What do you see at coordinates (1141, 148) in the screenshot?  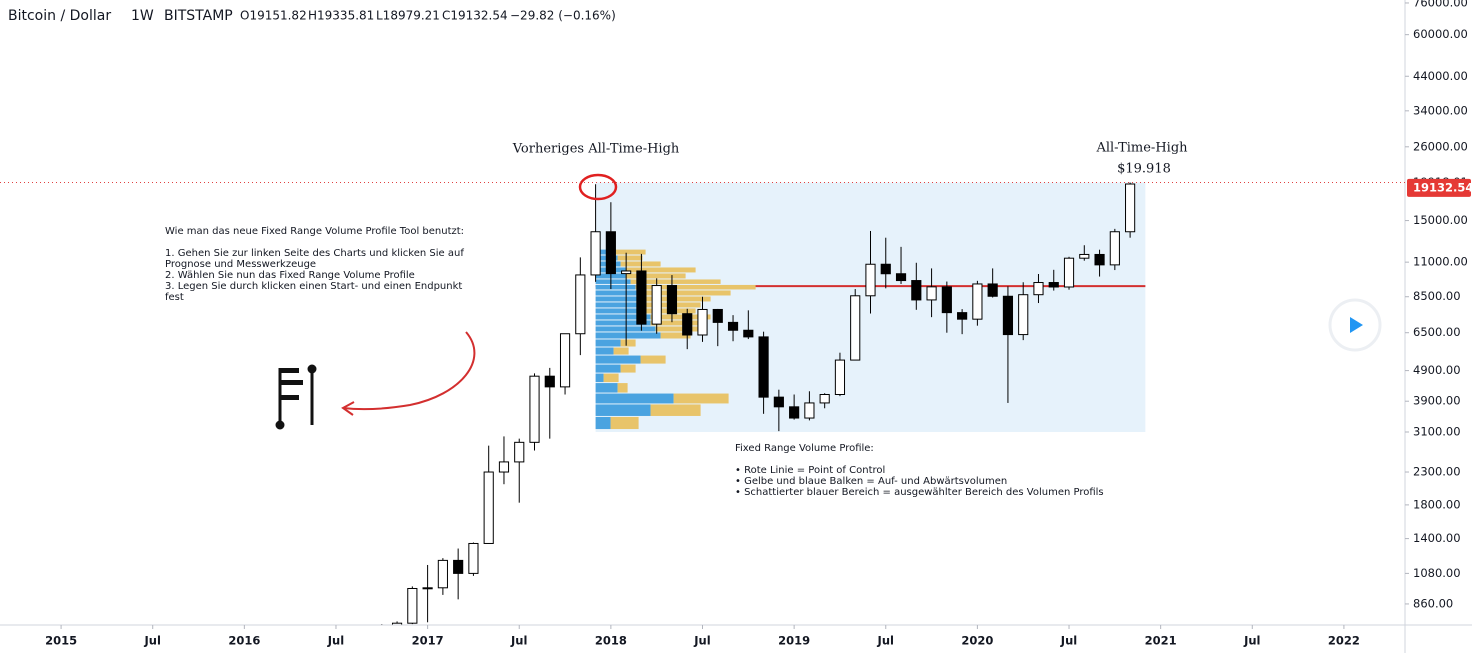 I see `ath-title: All-Time-High` at bounding box center [1141, 148].